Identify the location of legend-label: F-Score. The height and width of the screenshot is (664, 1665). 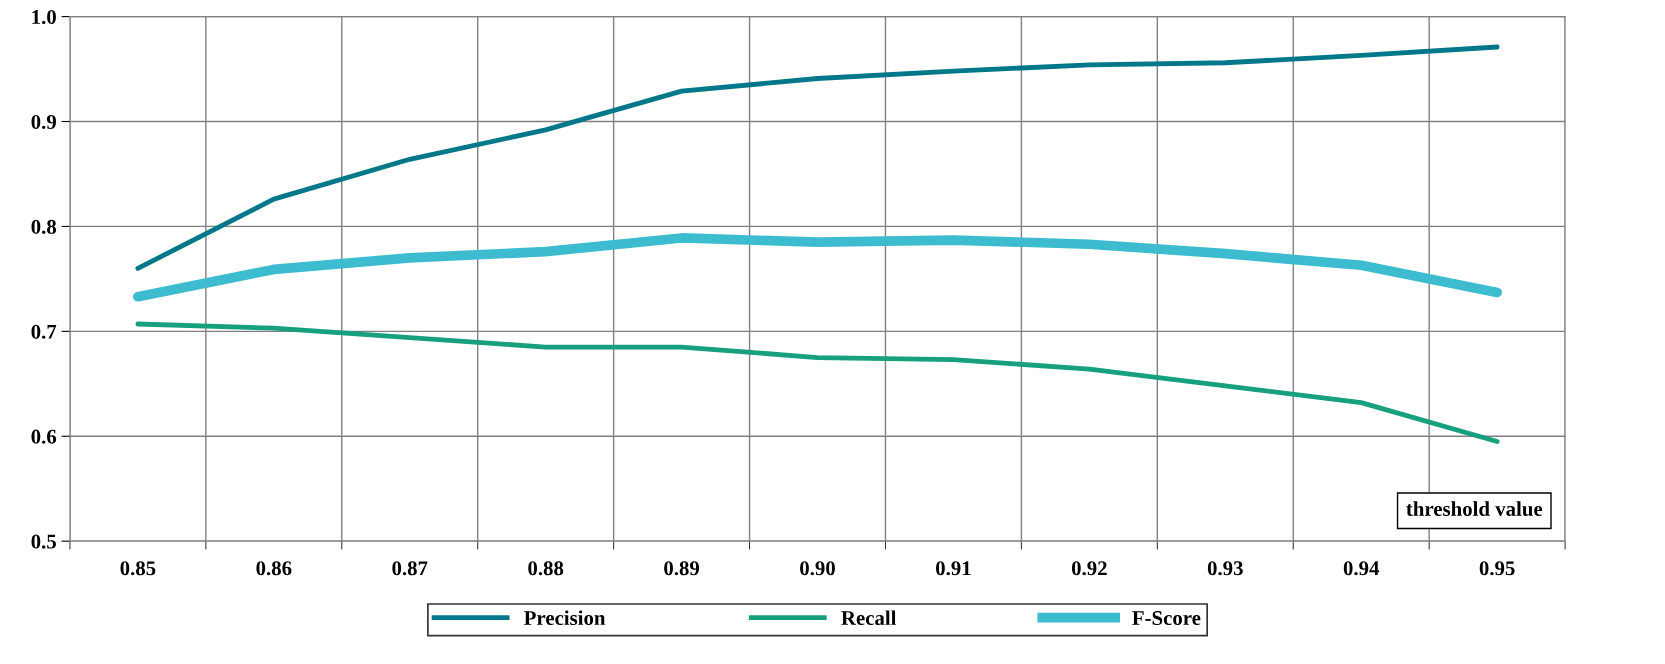
(1166, 618).